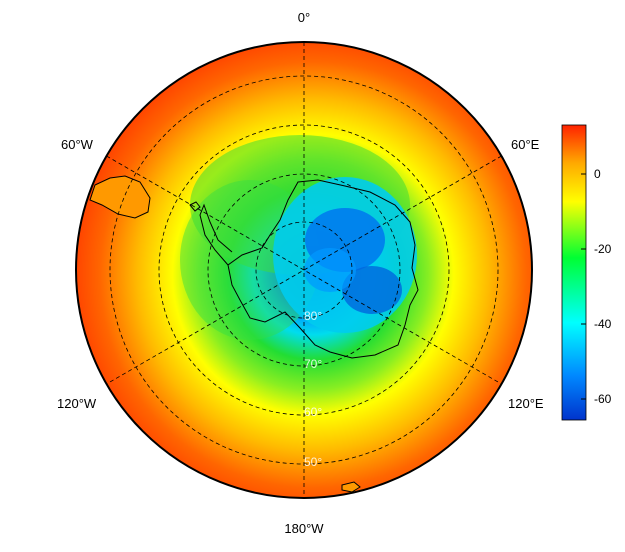 Image resolution: width=625 pixels, height=552 pixels. I want to click on antarctica-coastline, so click(323, 269).